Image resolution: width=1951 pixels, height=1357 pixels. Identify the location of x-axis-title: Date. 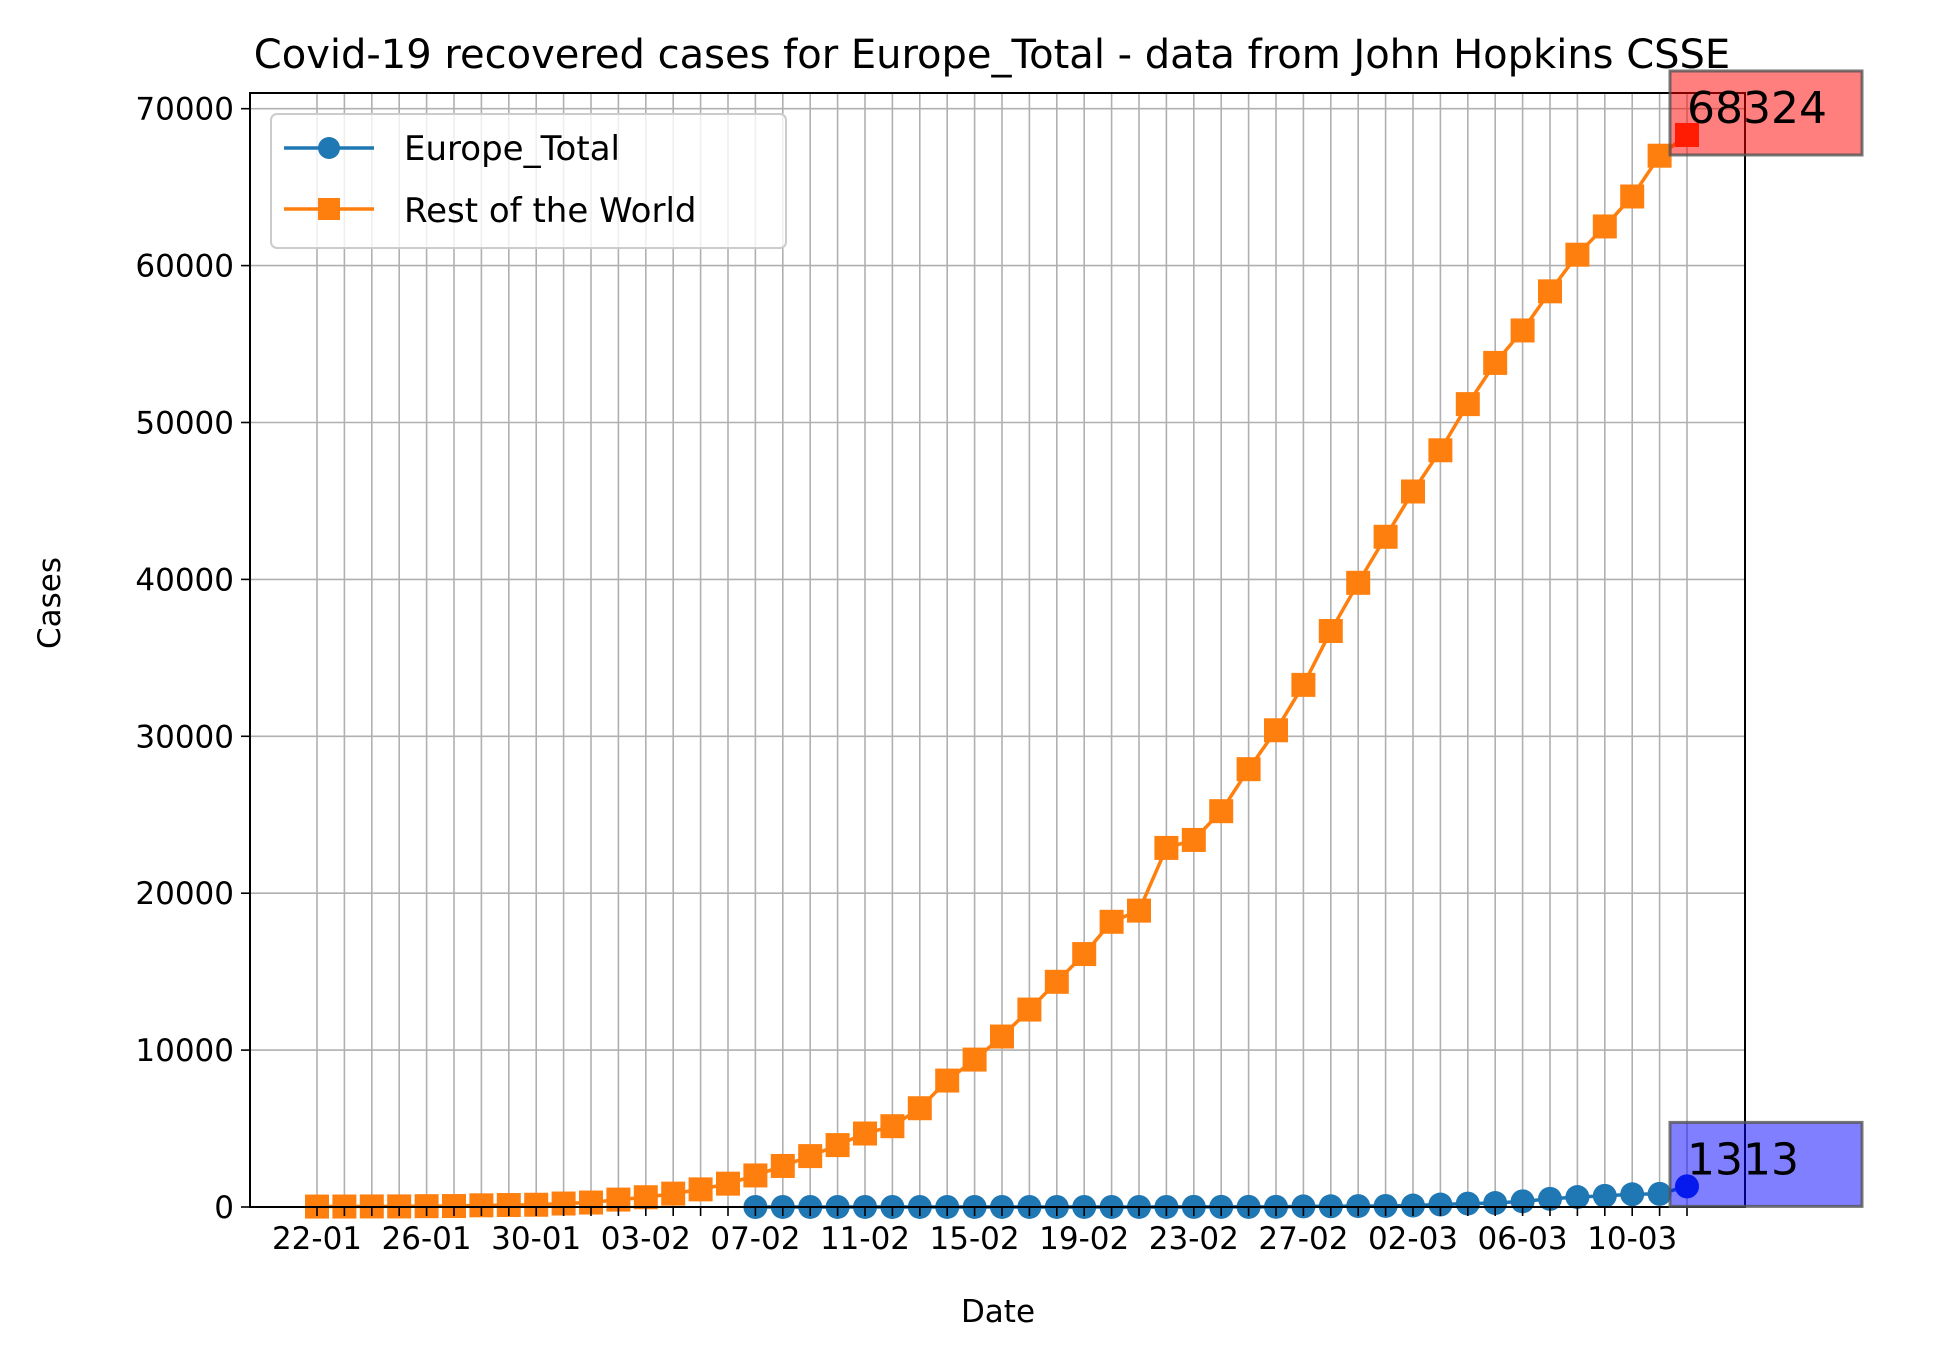
(998, 1312).